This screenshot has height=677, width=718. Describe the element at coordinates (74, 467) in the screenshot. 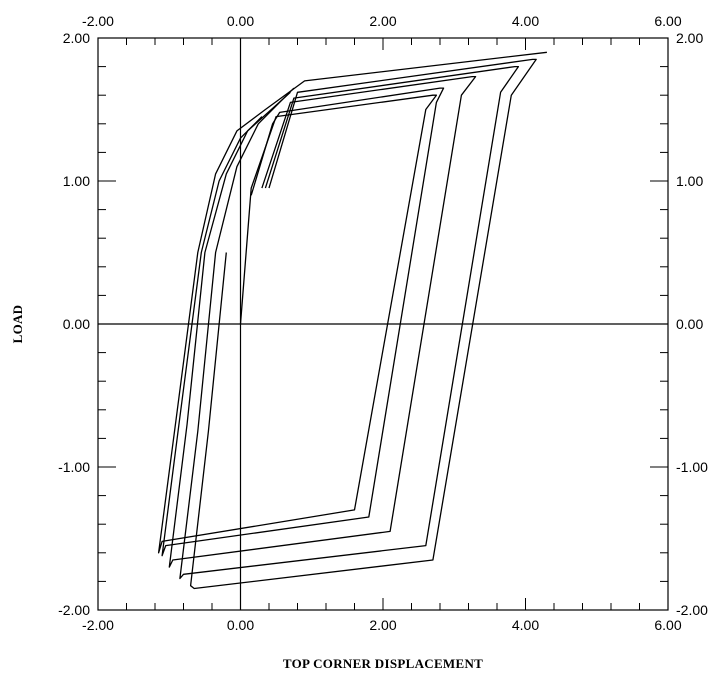

I see `y-tick-label-left: -1.00` at that location.